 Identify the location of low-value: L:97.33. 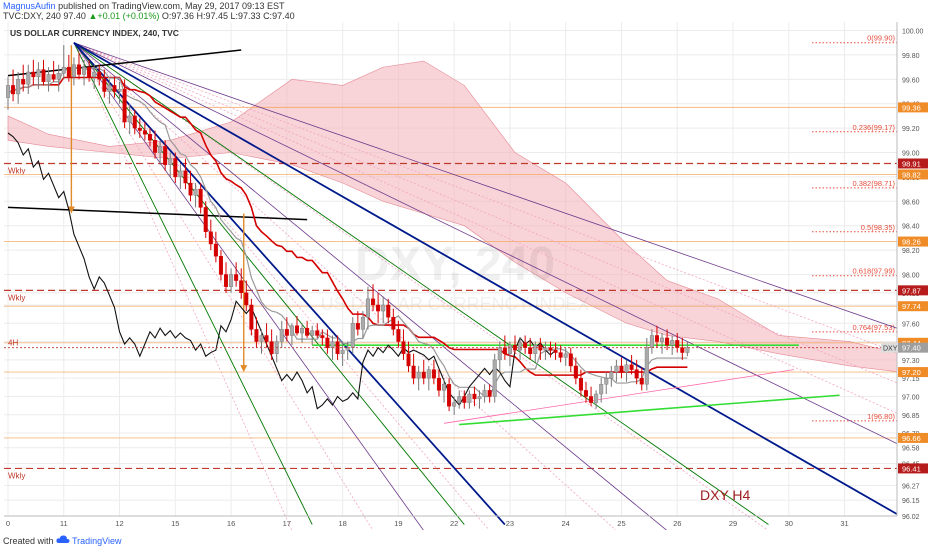
(245, 16).